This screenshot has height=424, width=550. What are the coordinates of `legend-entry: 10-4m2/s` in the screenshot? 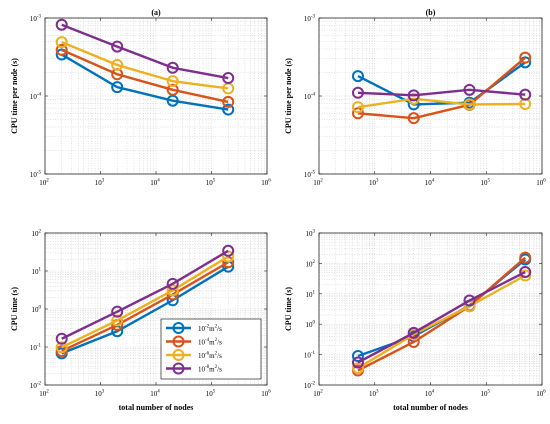 It's located at (194, 341).